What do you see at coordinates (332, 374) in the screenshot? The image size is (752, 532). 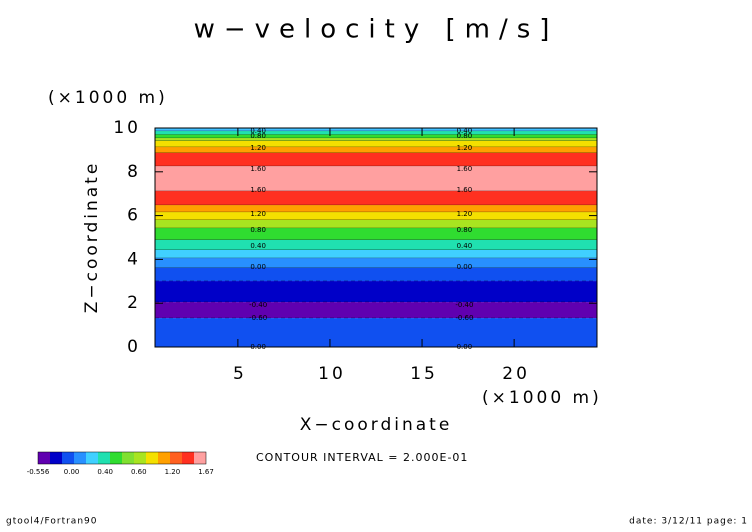 I see `x-tick-label: 10` at bounding box center [332, 374].